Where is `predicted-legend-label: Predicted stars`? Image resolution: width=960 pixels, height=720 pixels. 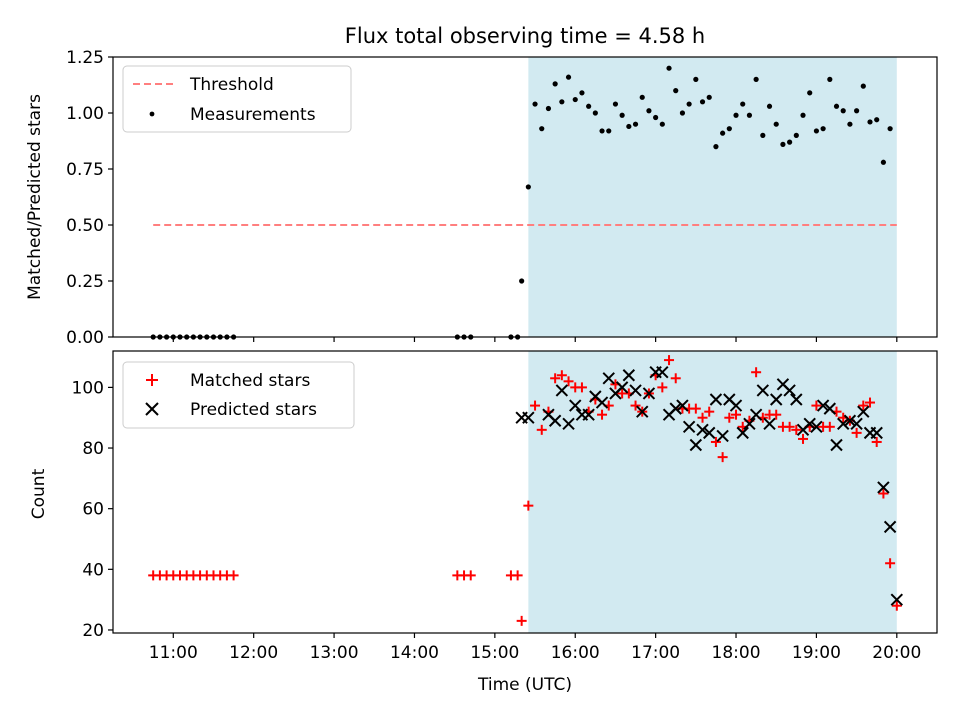
predicted-legend-label: Predicted stars is located at coordinates (253, 410).